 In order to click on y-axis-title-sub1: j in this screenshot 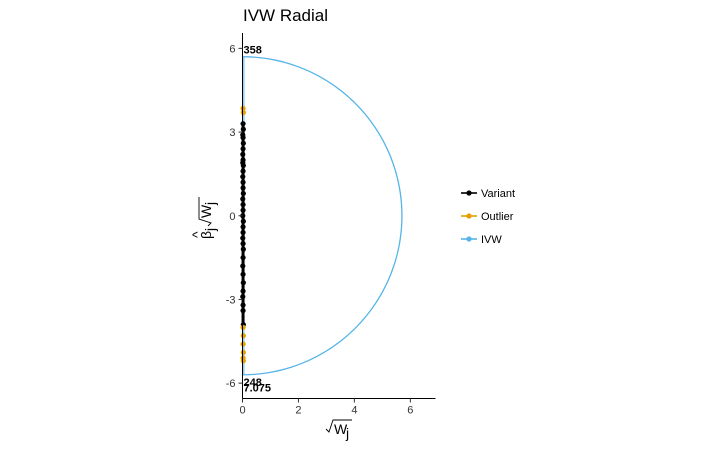, I will do `click(210, 230)`.